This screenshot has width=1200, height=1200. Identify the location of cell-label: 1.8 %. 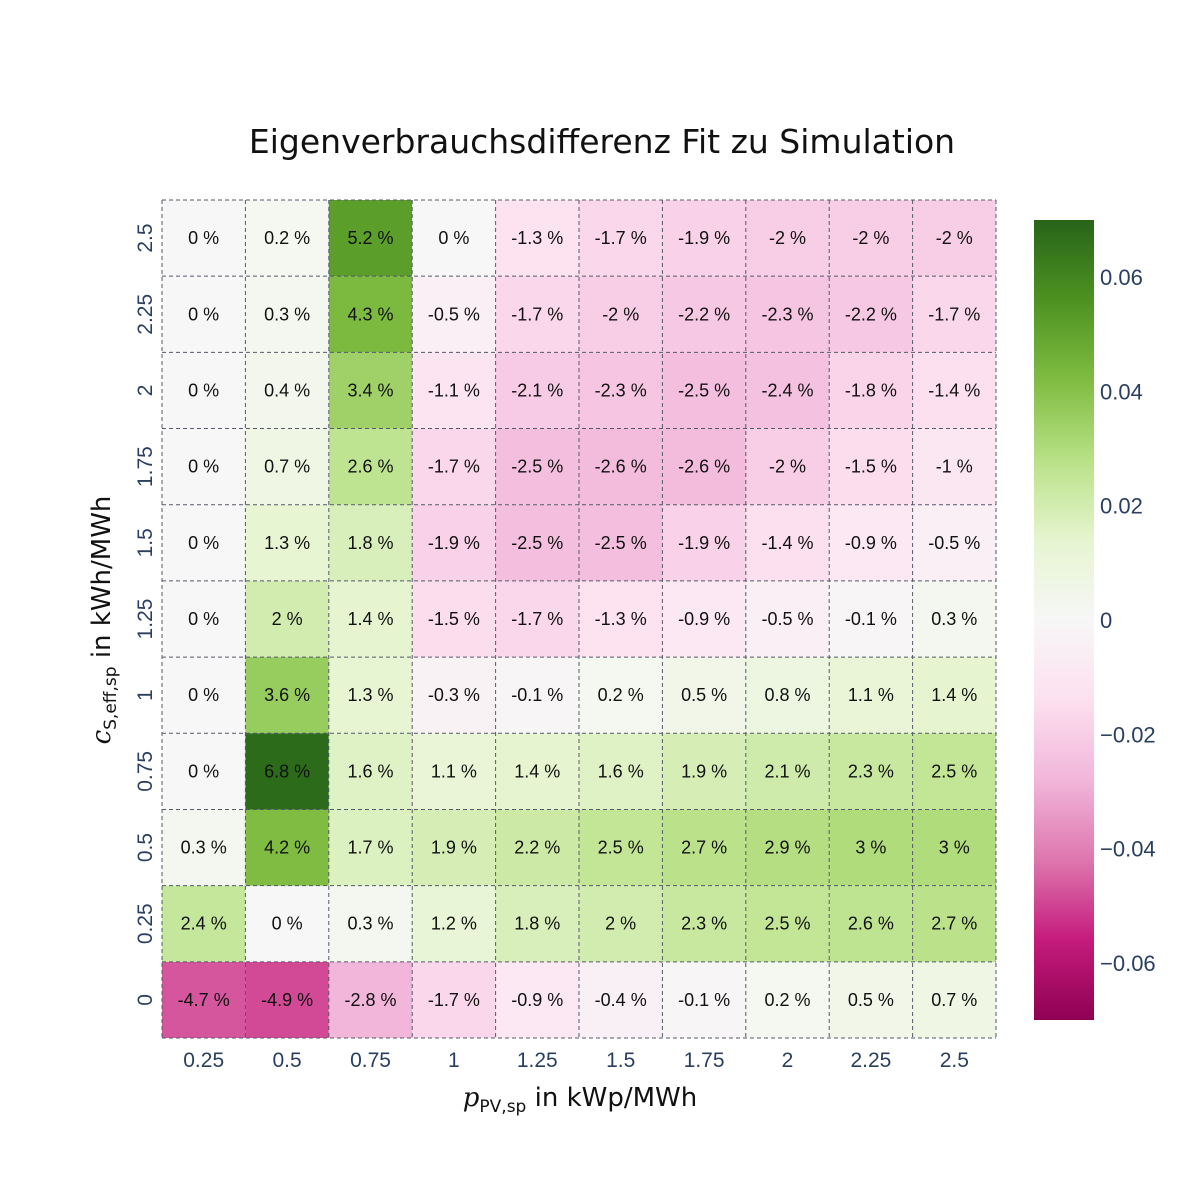
(370, 543).